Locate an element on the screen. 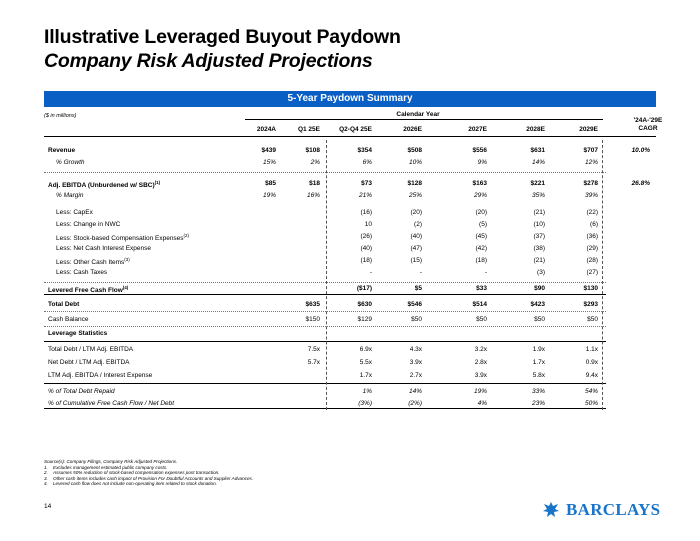 The width and height of the screenshot is (700, 541). table-cell: $546 is located at coordinates (414, 304).